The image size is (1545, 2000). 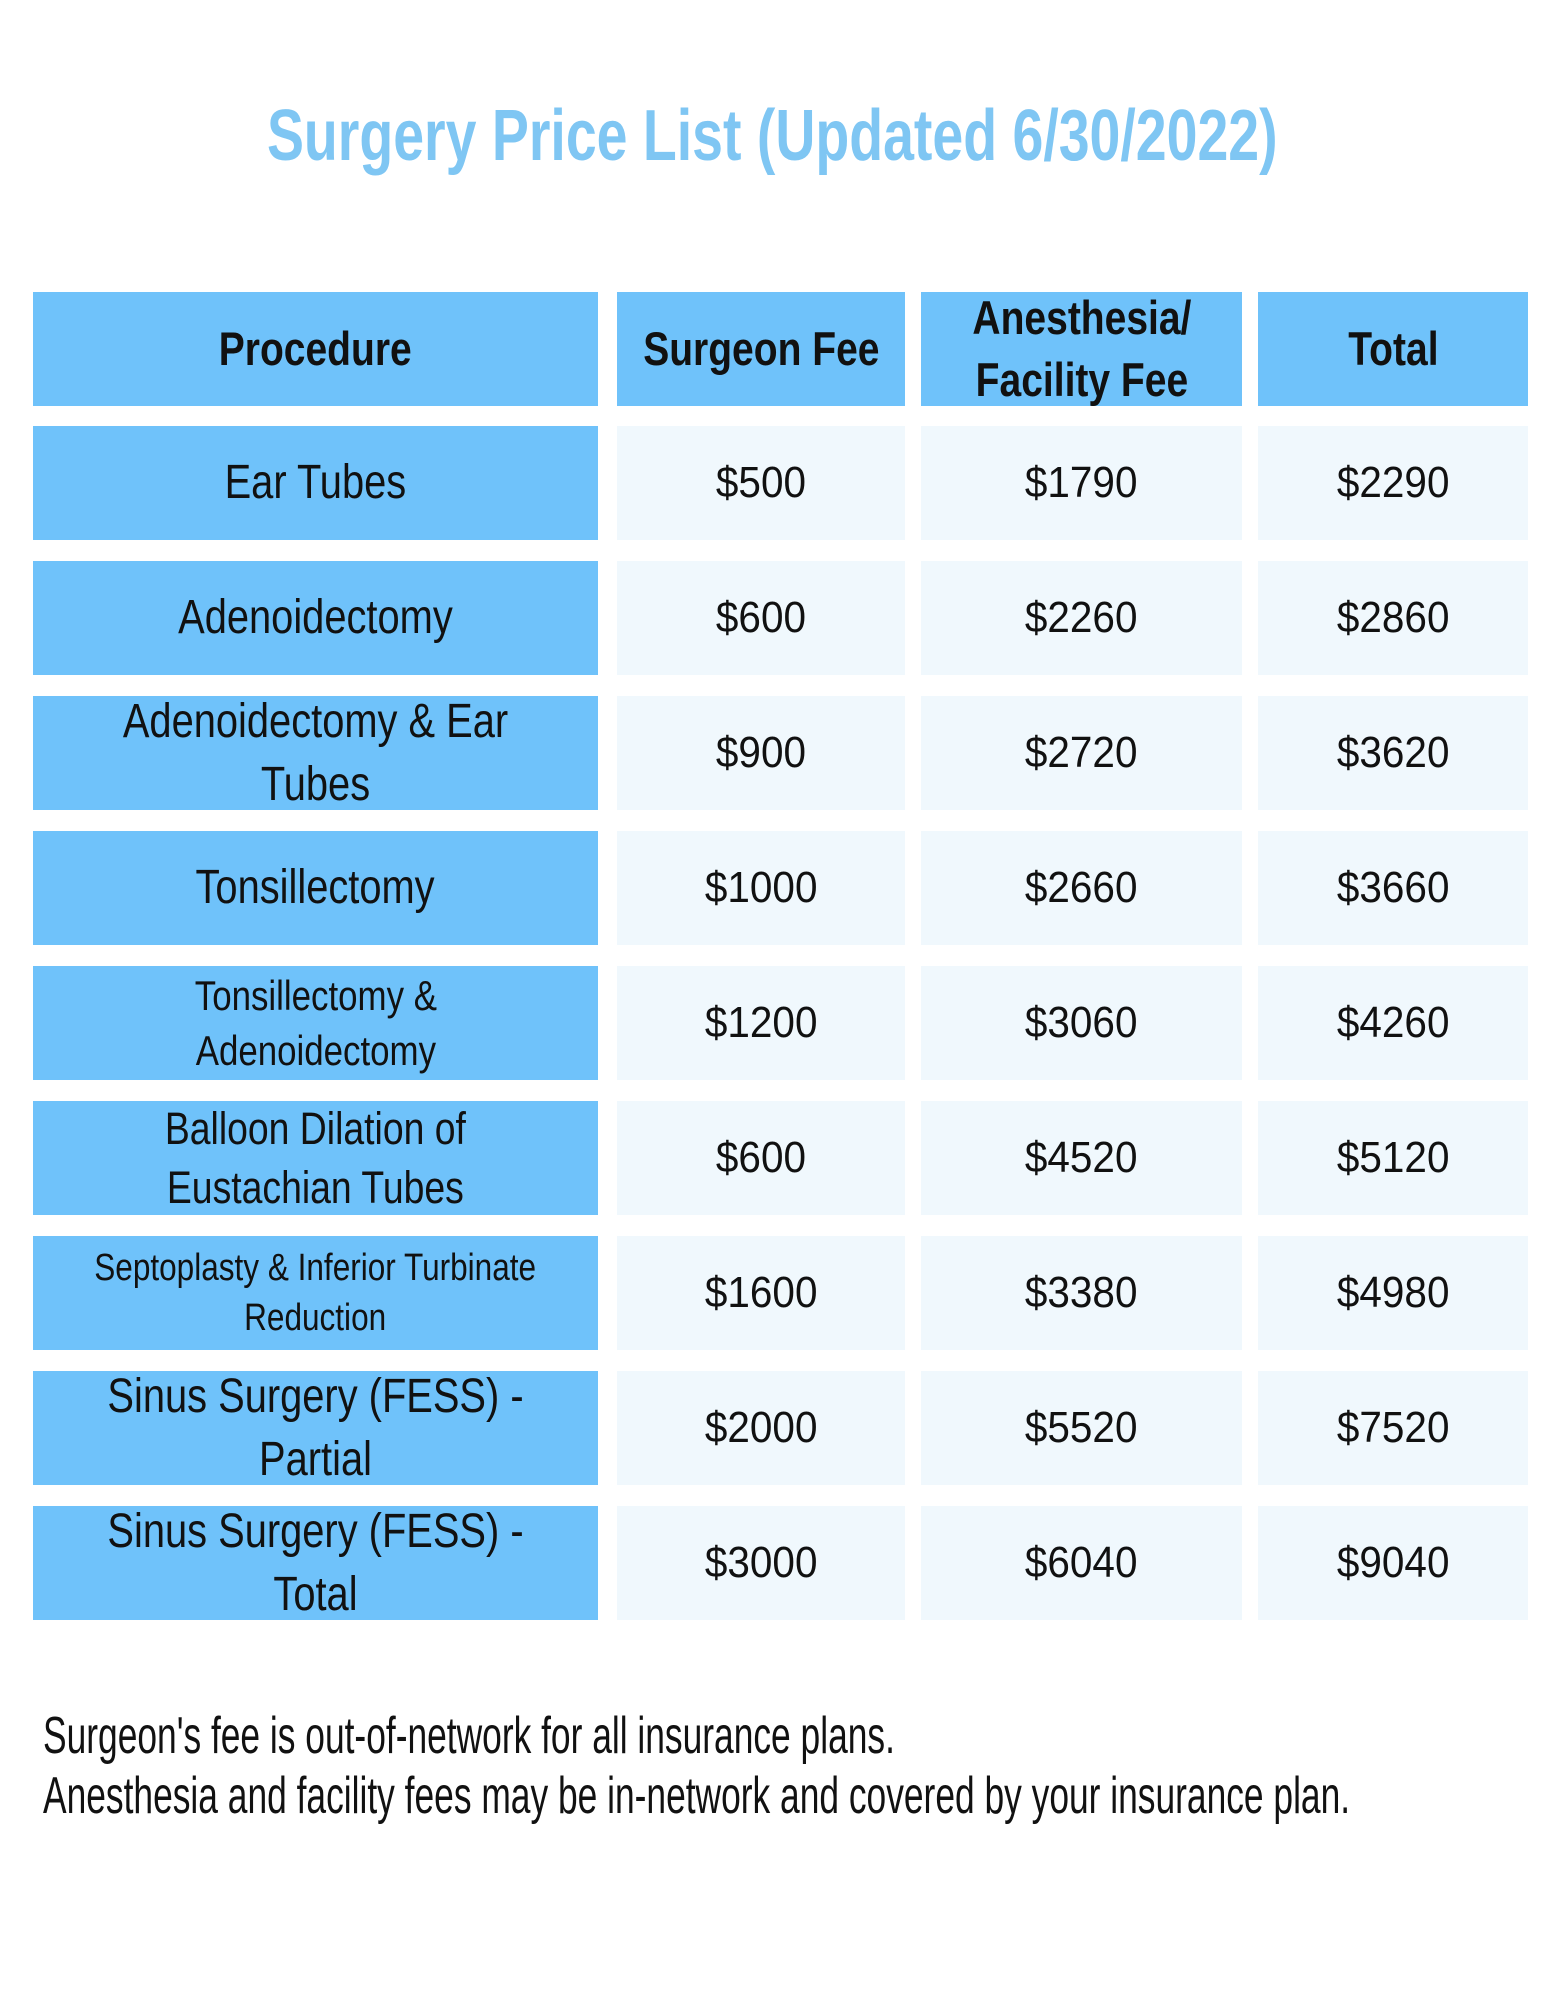 I want to click on total-value: $2290, so click(x=1393, y=482).